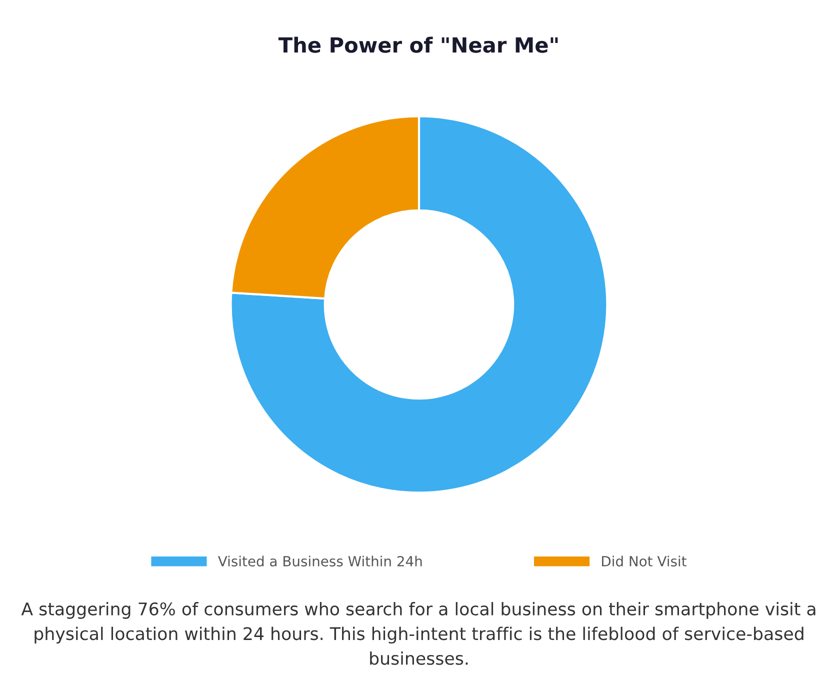  I want to click on text: A staggering 76% of consumers who search for a local business on their smartphone visit a physical location within 24 hours. This high-intent traffic is the lifeblood of service-based businesses., so click(418, 633).